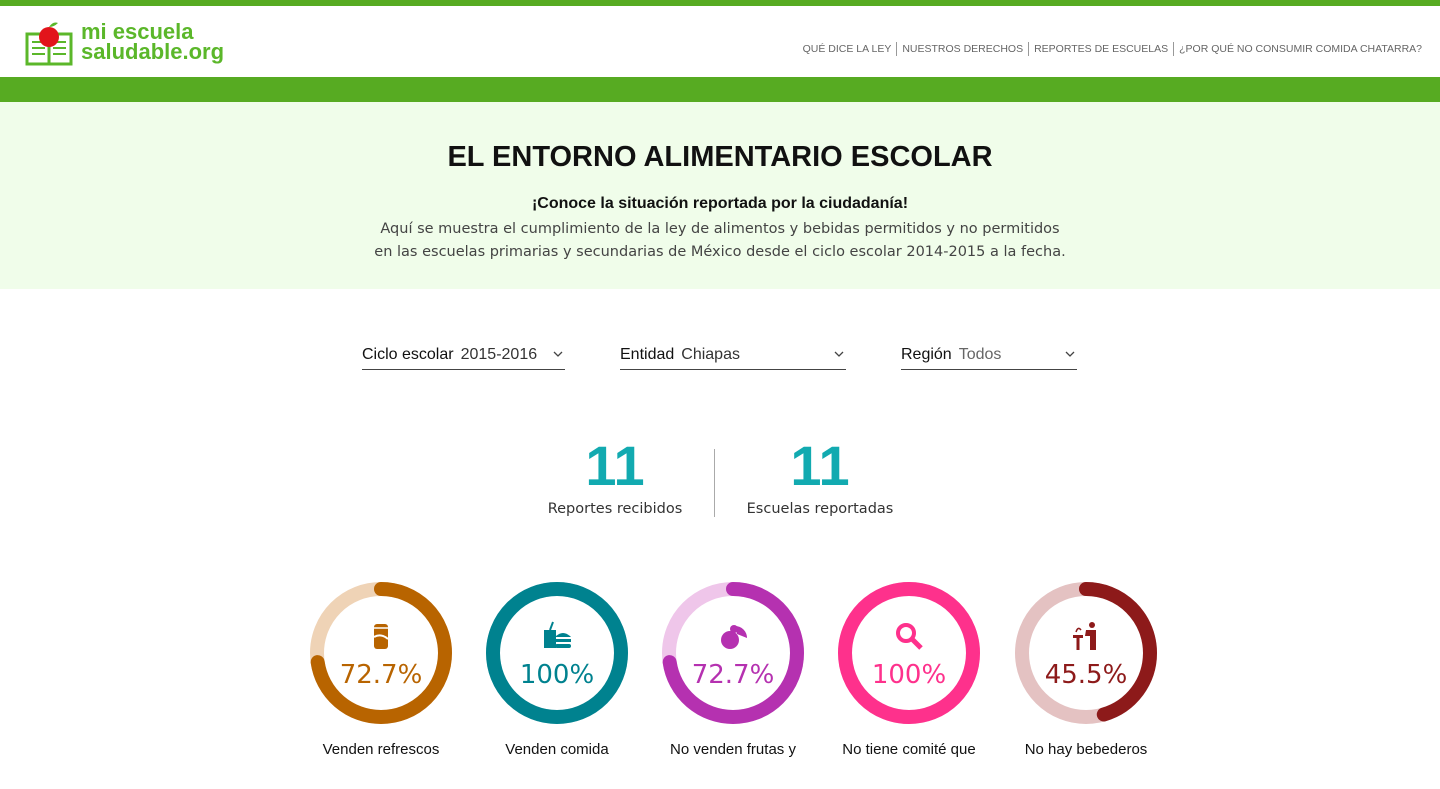 The width and height of the screenshot is (1440, 789). Describe the element at coordinates (714, 483) in the screenshot. I see `stats-divider` at that location.